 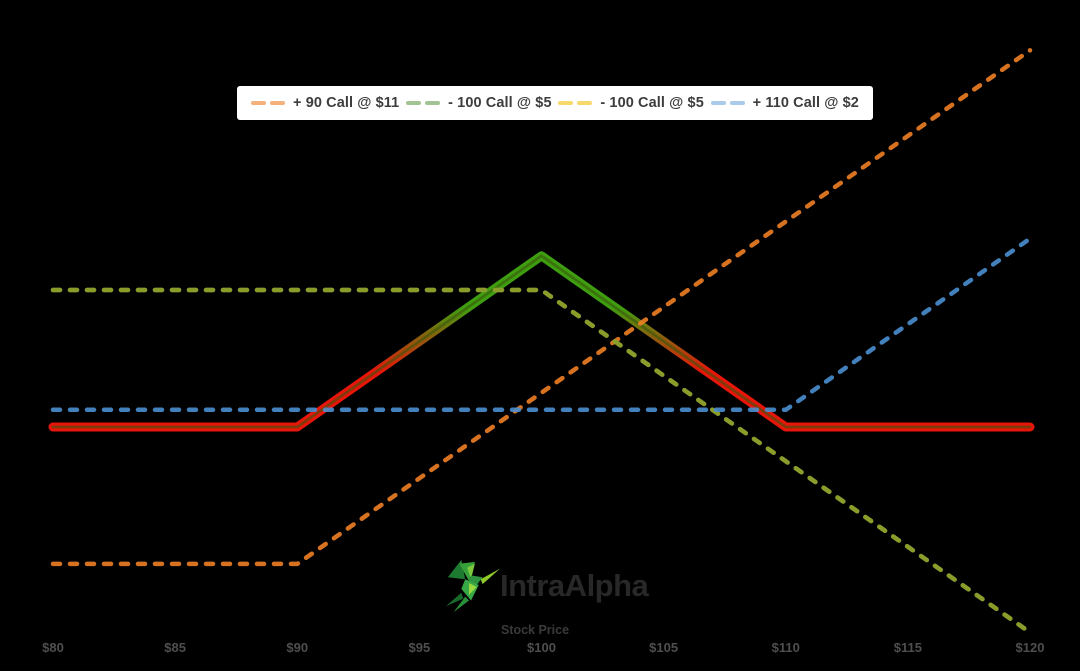 I want to click on legend-item-long-90-call: + 90 Call @ $11, so click(x=325, y=103).